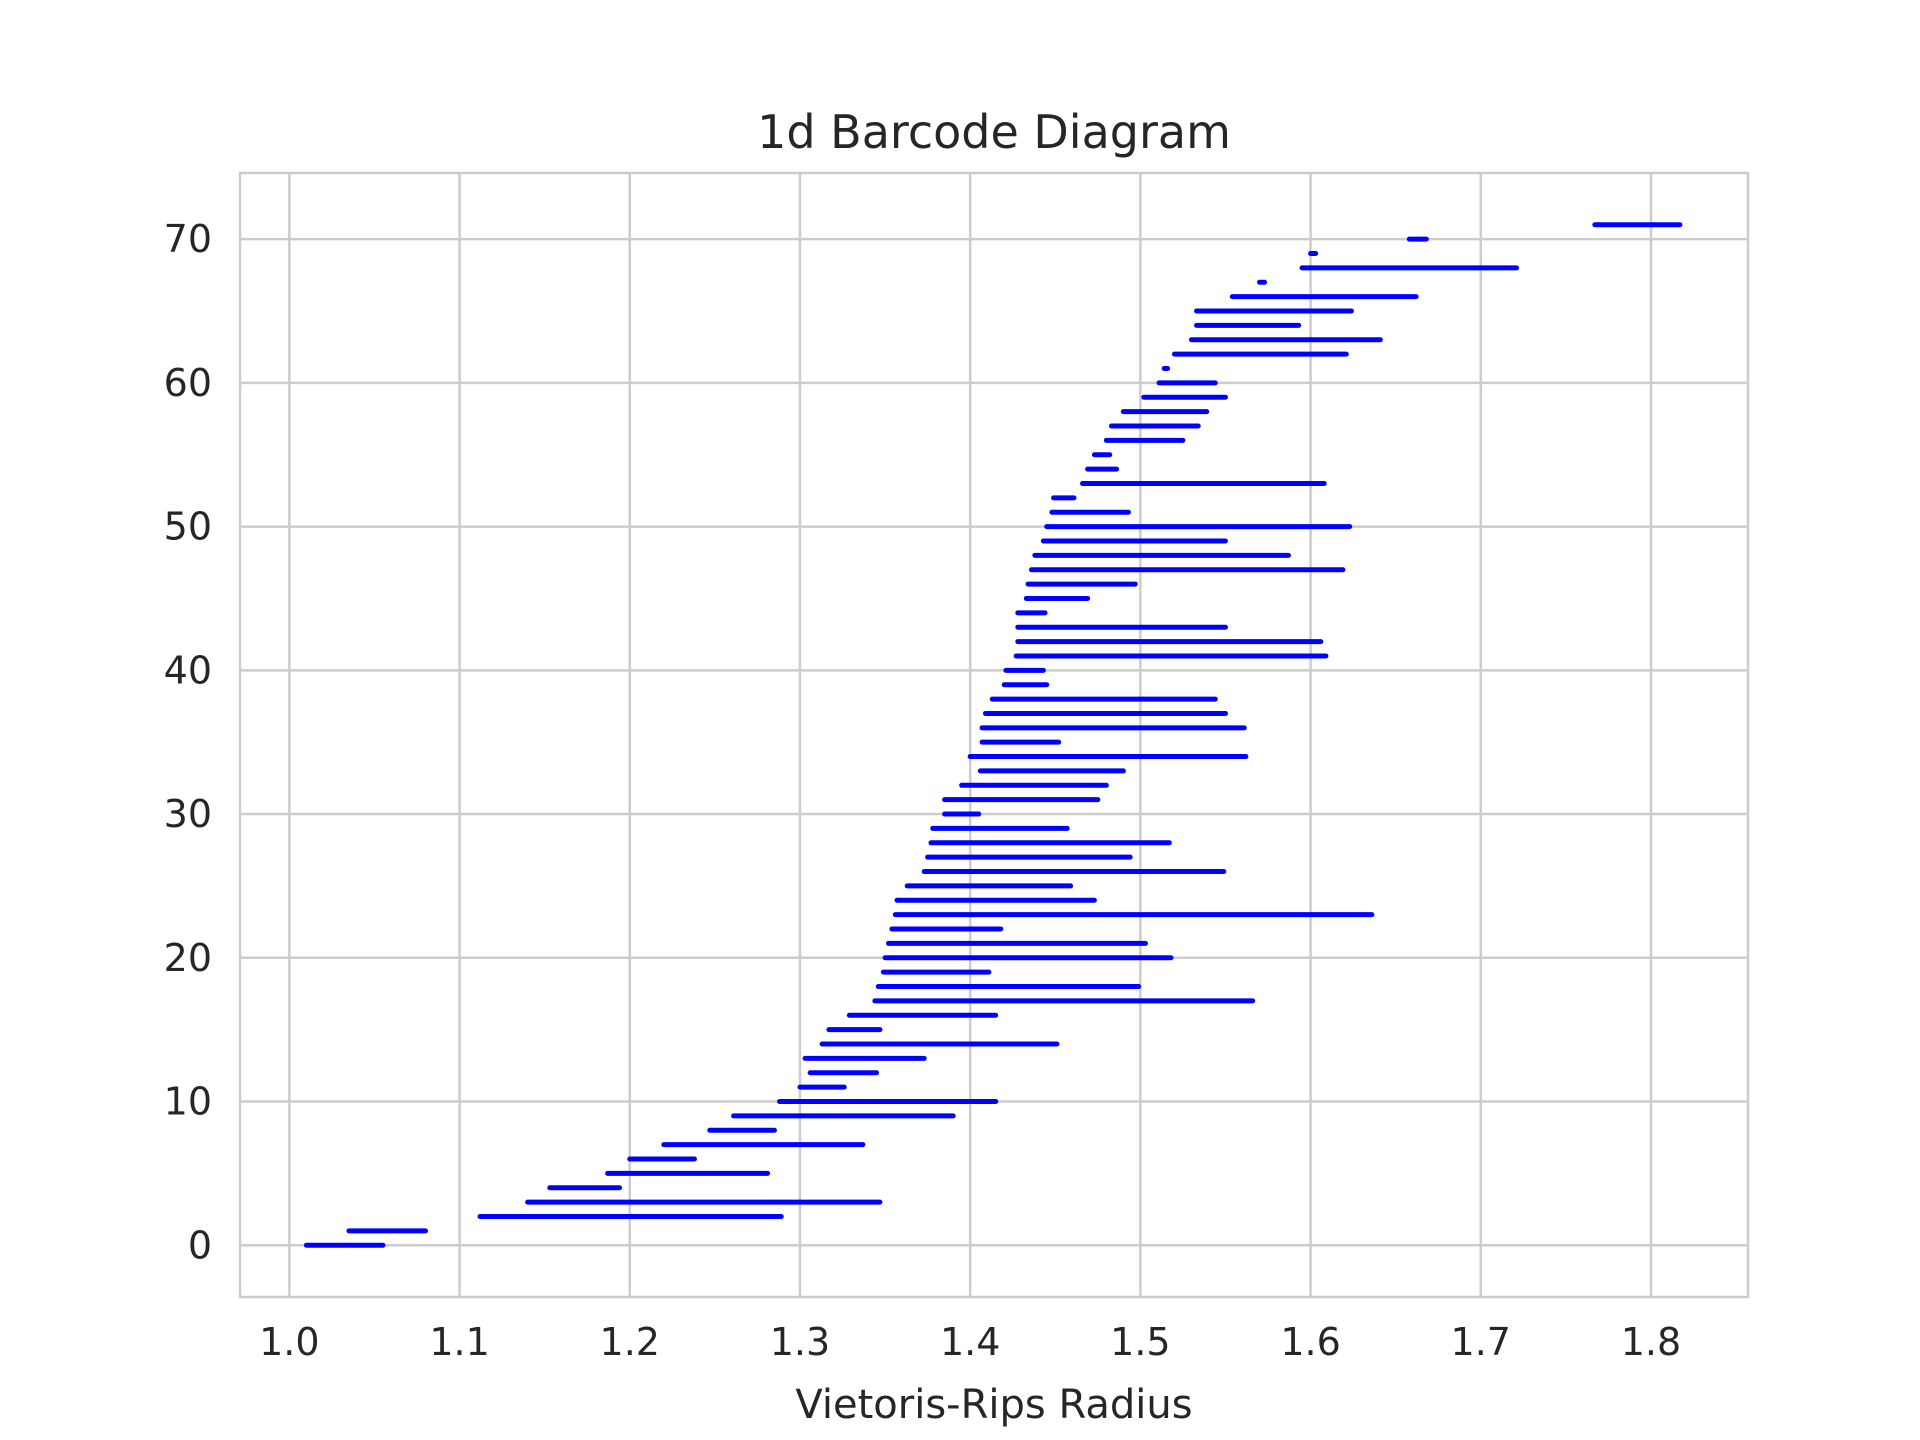 Image resolution: width=1920 pixels, height=1440 pixels. I want to click on y-tick-label: 50, so click(188, 527).